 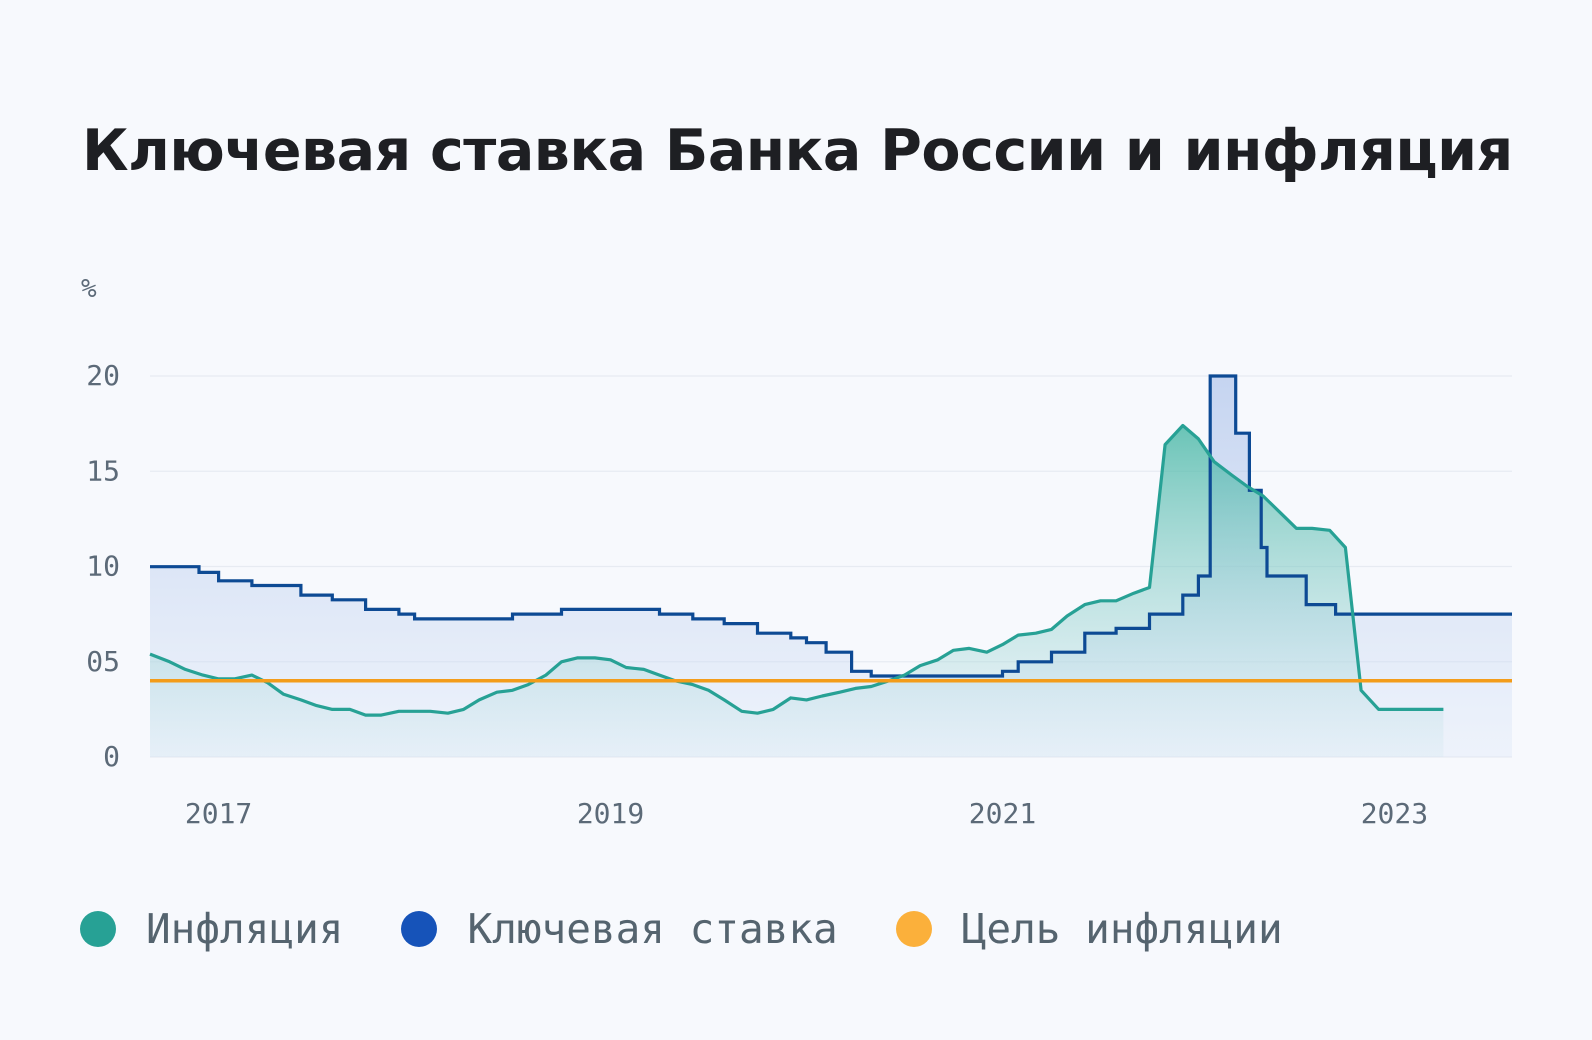 I want to click on chart-title: Ключевая ставка Банка России и инфляция, so click(x=797, y=151).